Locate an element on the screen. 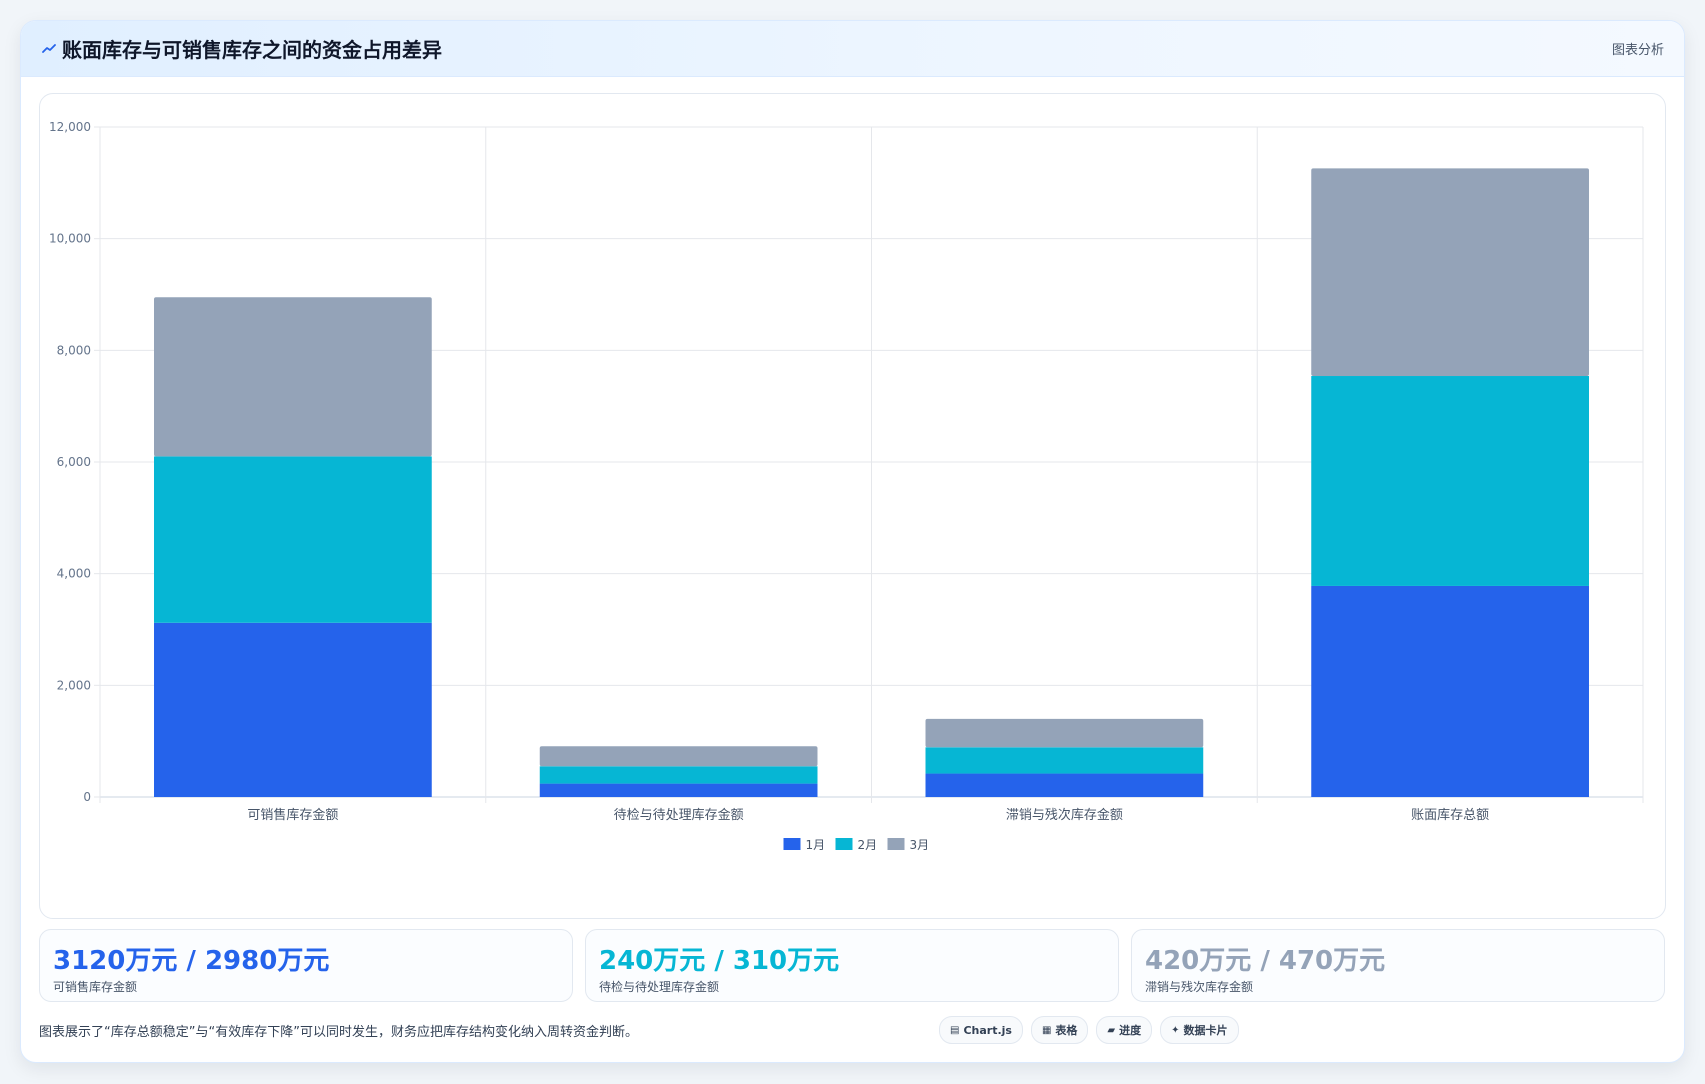 This screenshot has height=1084, width=1705. tag-label: 数据卡片 is located at coordinates (1205, 1030).